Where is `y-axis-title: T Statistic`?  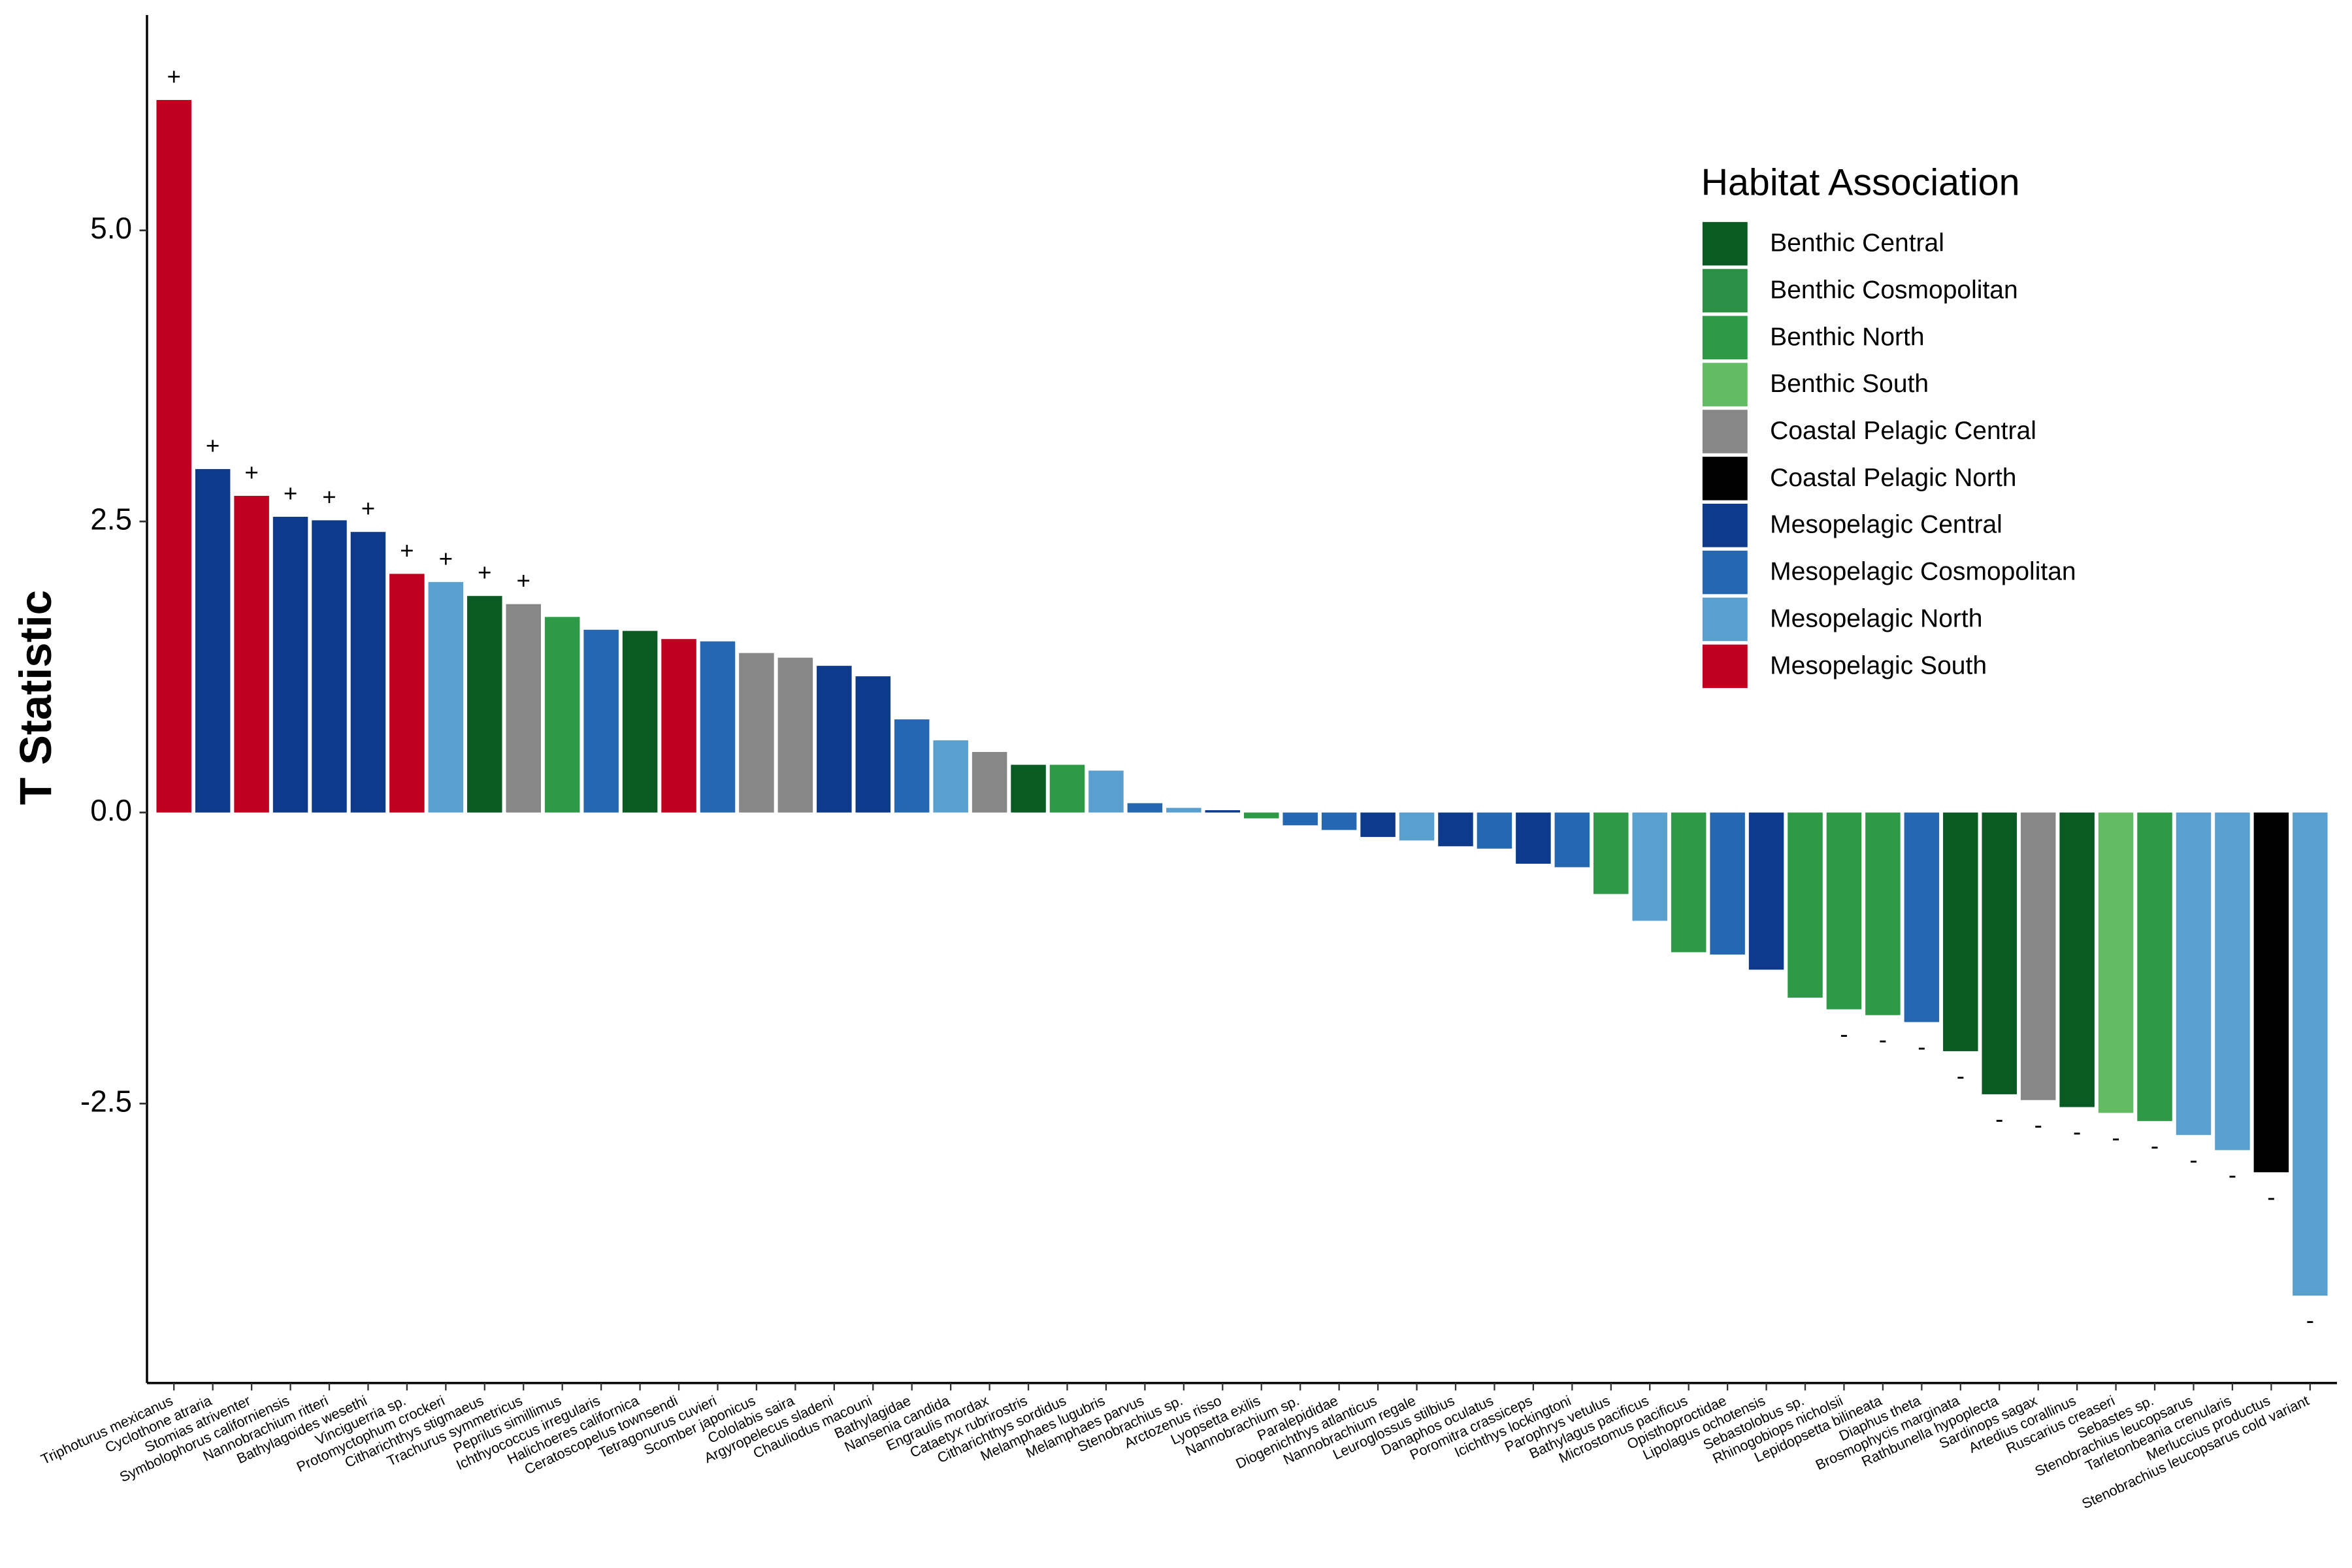
y-axis-title: T Statistic is located at coordinates (35, 697).